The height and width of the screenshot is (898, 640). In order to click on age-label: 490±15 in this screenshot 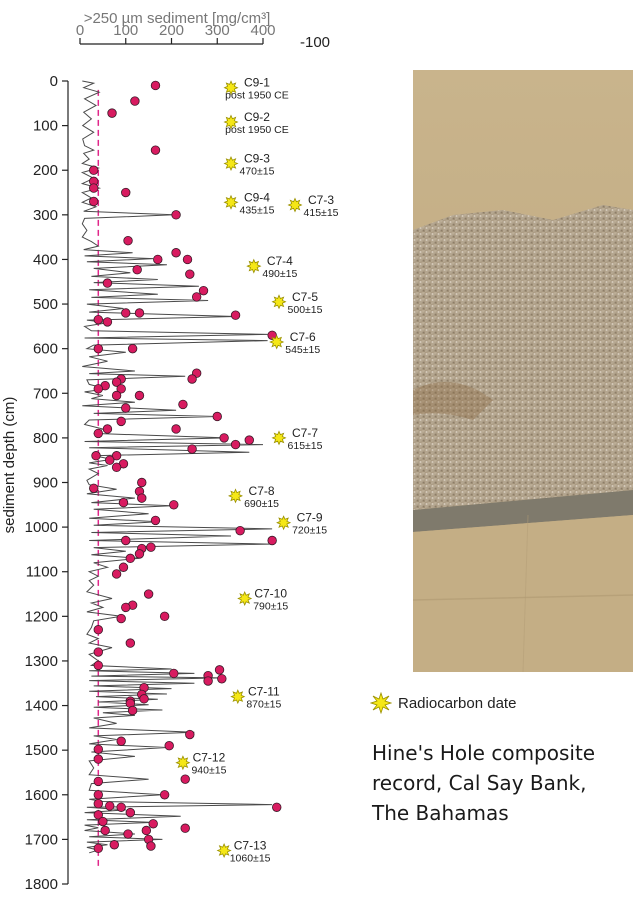, I will do `click(279, 274)`.